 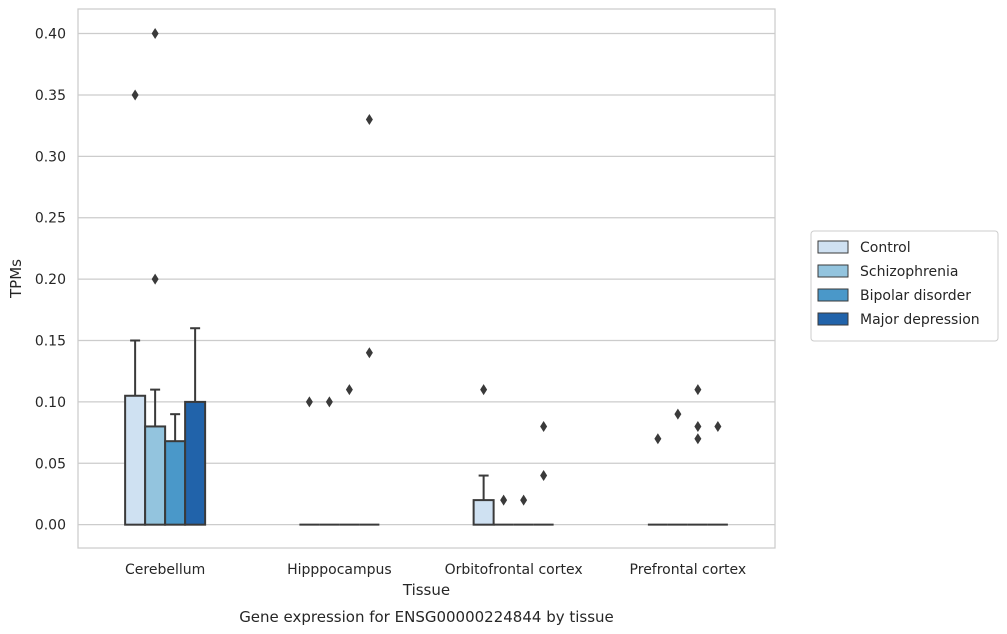 What do you see at coordinates (339, 570) in the screenshot?
I see `x-tick-label: Hipppocampus` at bounding box center [339, 570].